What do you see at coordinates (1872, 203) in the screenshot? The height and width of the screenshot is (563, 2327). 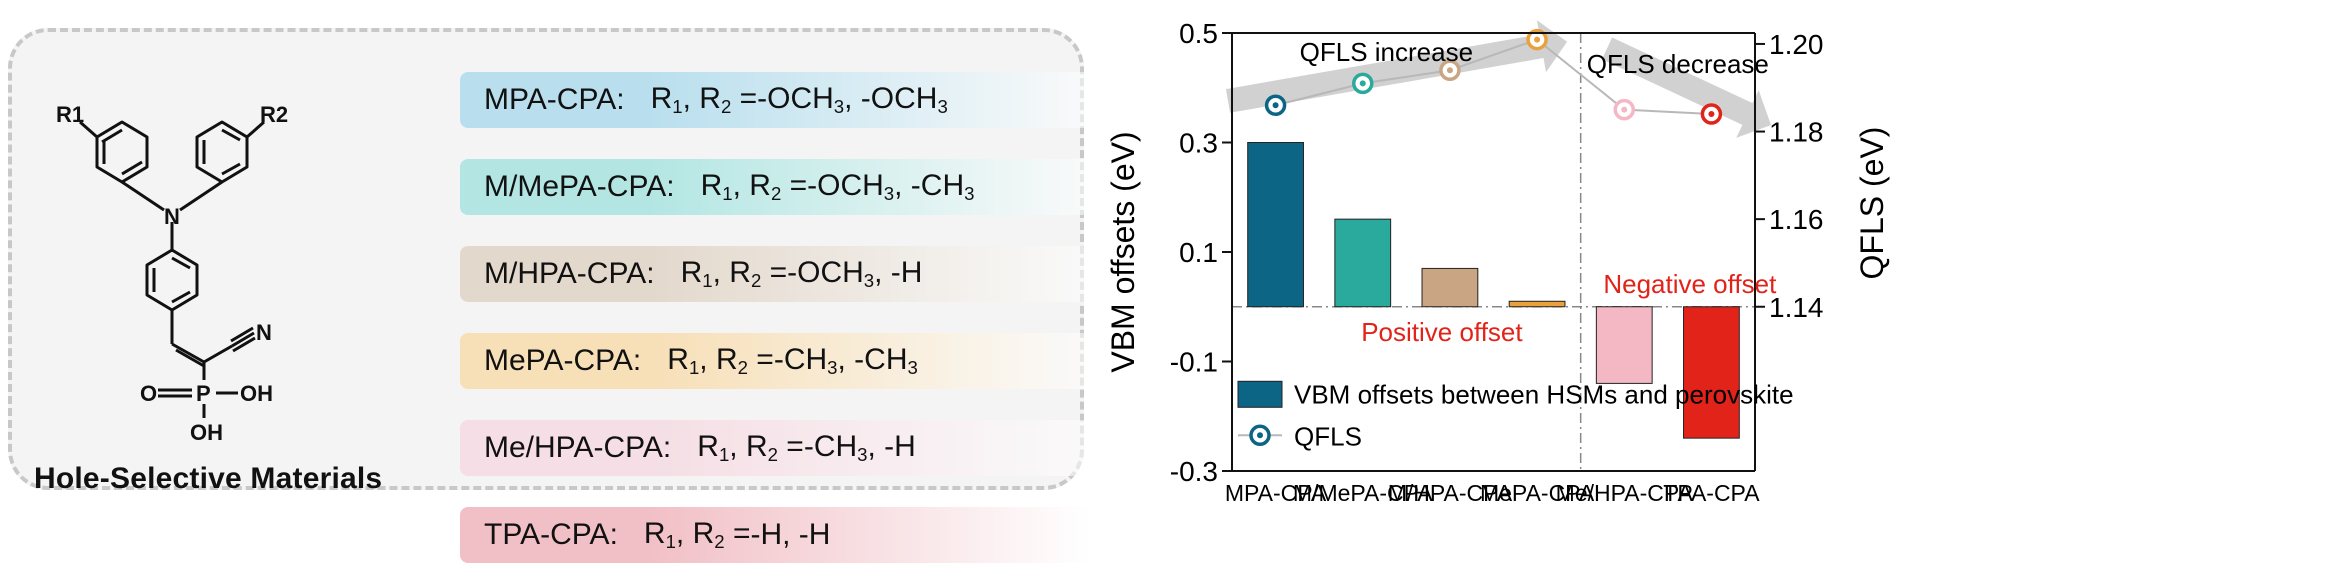 I see `y2-axis-title: QFLS (eV)` at bounding box center [1872, 203].